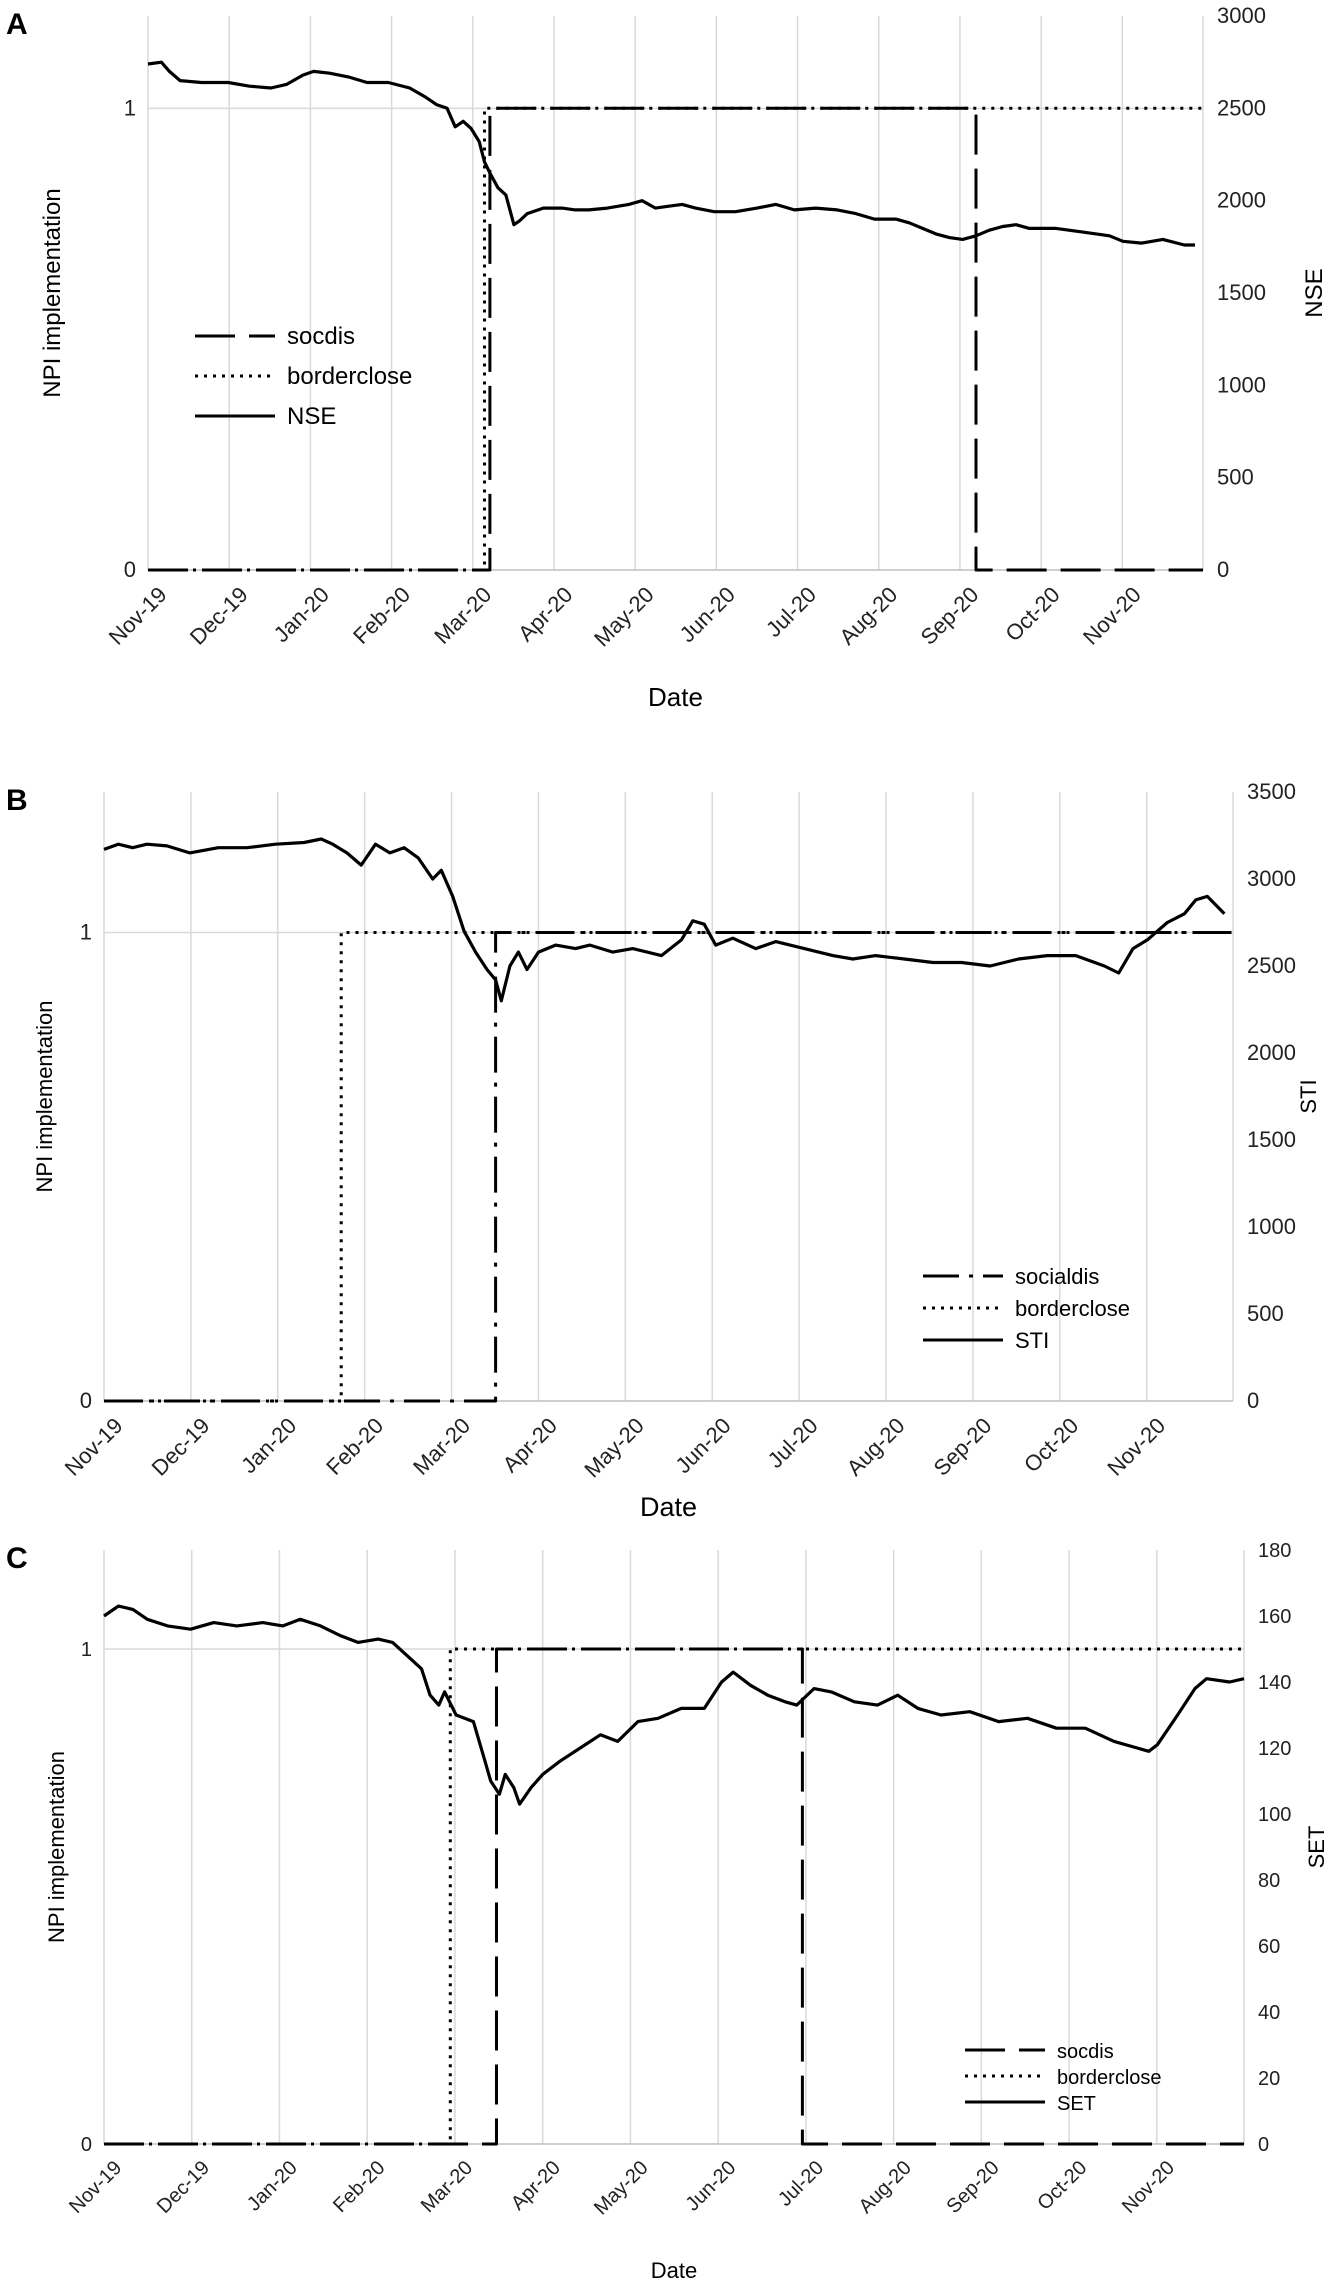  Describe the element at coordinates (1032, 1340) in the screenshot. I see `legend-label: STI` at that location.